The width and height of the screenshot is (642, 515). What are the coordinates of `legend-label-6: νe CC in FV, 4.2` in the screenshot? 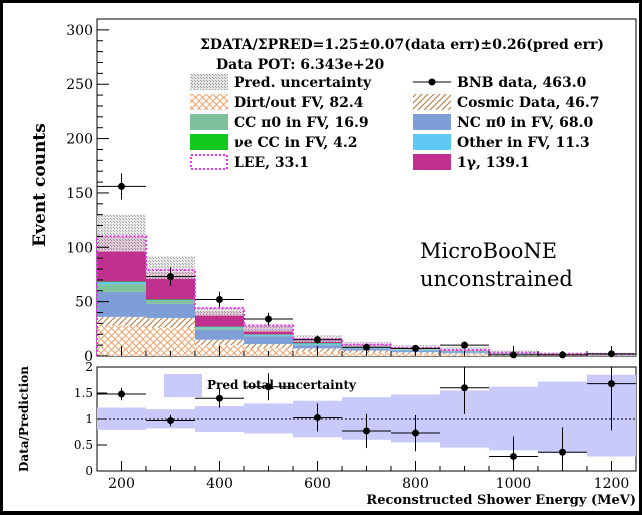 It's located at (295, 143).